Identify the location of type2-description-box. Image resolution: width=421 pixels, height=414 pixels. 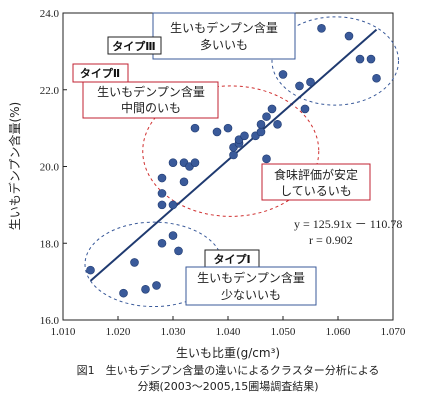
(150, 100).